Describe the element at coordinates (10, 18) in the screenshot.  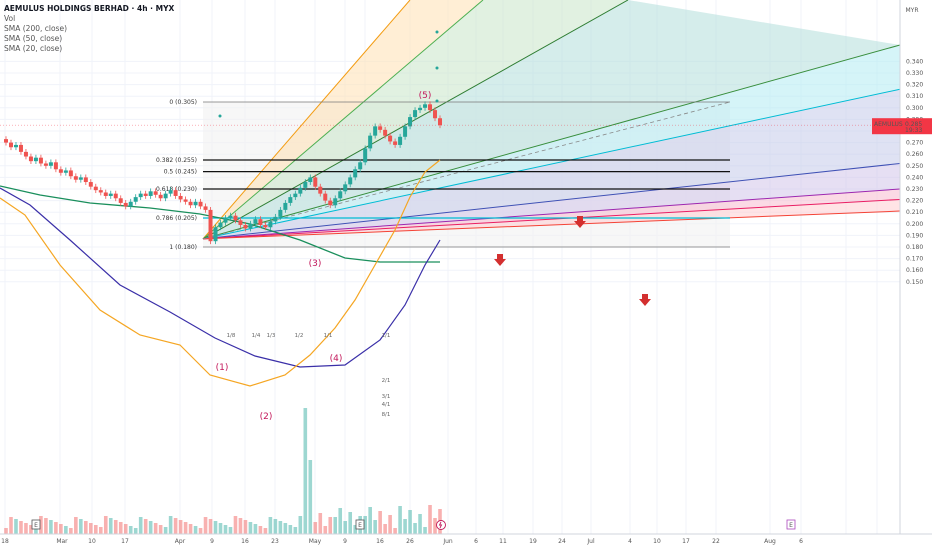
I see `indicator-vol: Vol` at that location.